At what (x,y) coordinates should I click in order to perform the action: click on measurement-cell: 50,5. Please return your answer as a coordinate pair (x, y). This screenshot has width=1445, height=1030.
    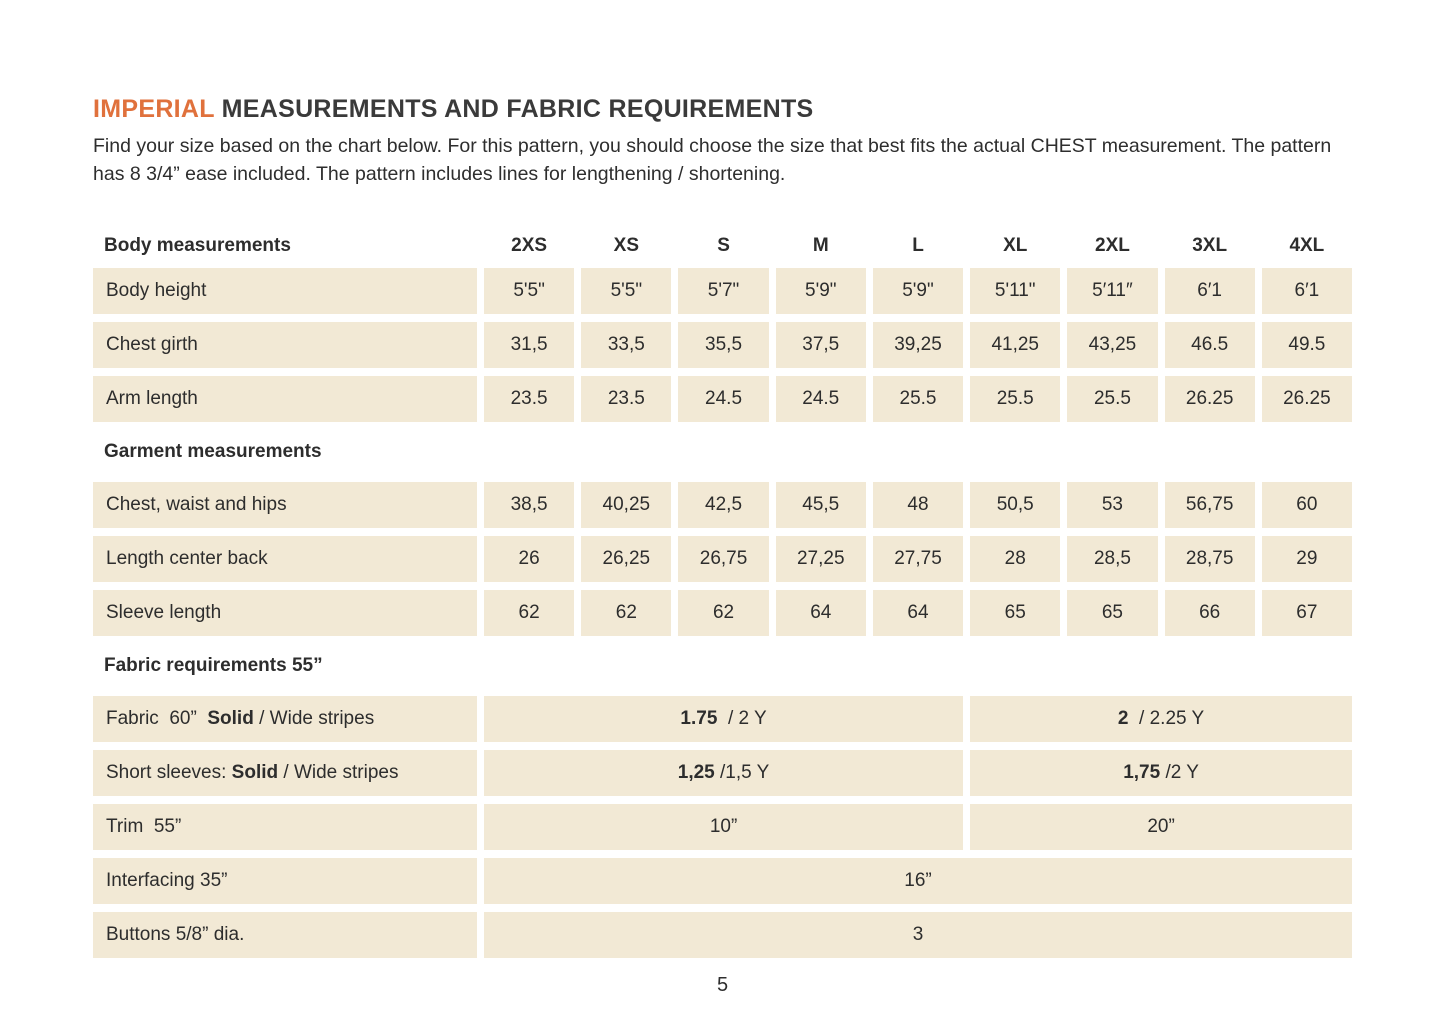
    Looking at the image, I should click on (1015, 505).